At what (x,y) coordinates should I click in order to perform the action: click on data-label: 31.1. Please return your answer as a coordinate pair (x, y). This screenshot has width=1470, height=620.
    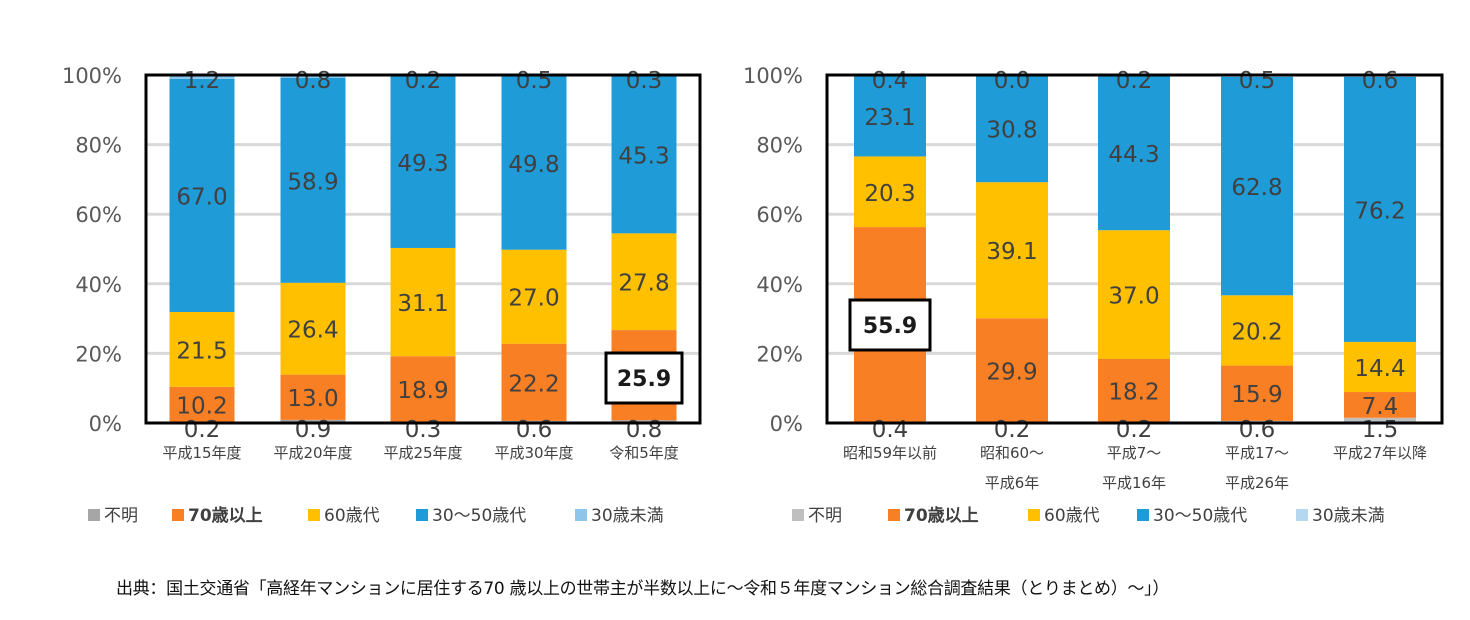
    Looking at the image, I should click on (422, 304).